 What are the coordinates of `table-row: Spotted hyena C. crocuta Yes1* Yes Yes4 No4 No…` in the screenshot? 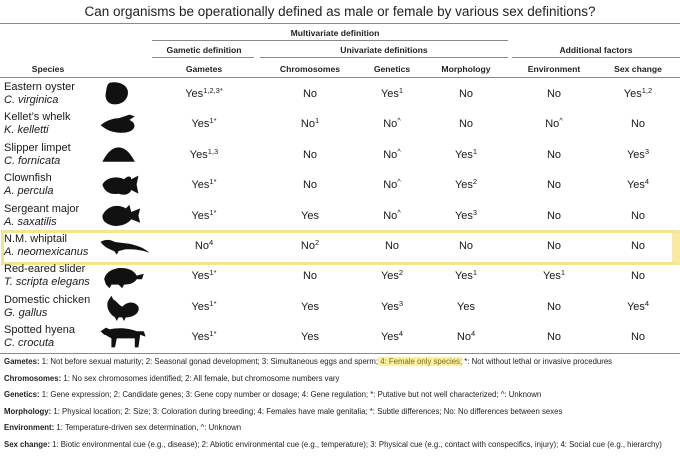 It's located at (340, 337).